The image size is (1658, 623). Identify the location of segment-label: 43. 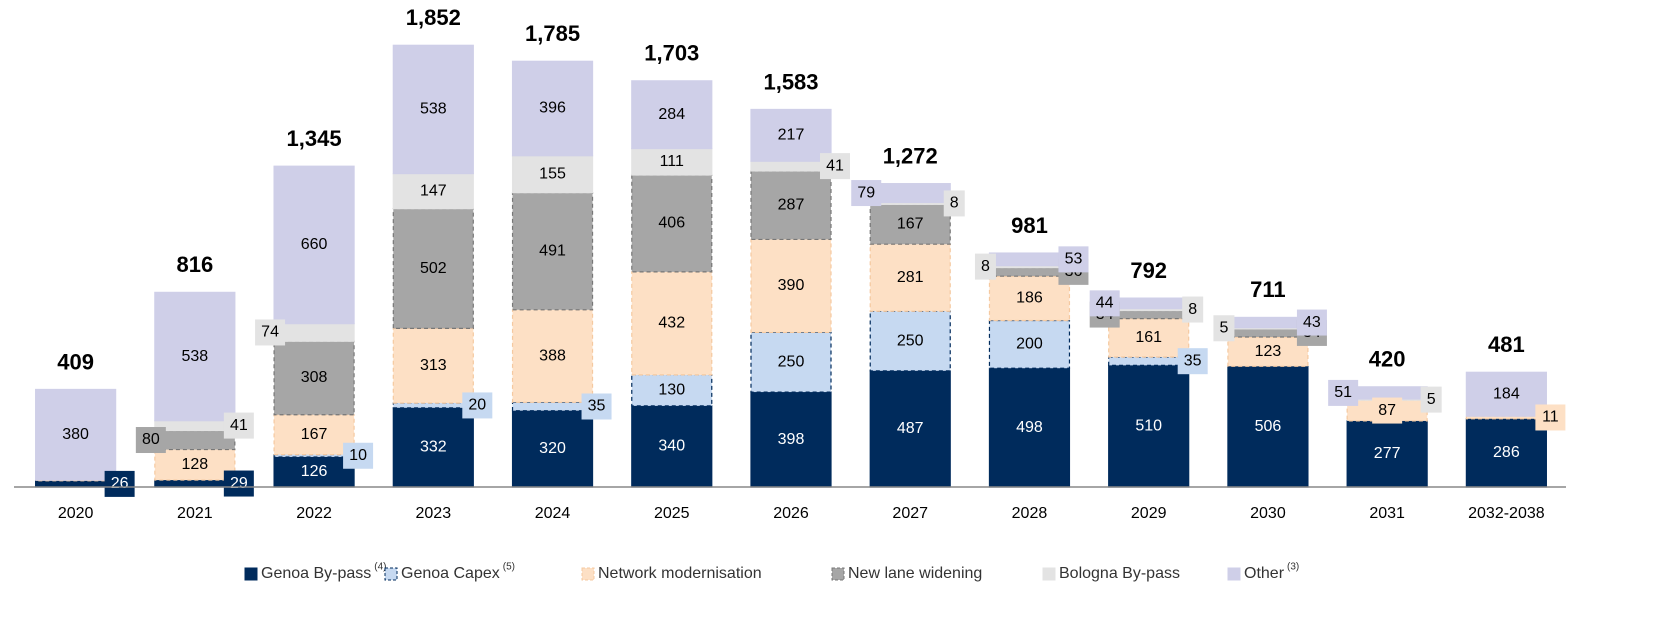
(1312, 322).